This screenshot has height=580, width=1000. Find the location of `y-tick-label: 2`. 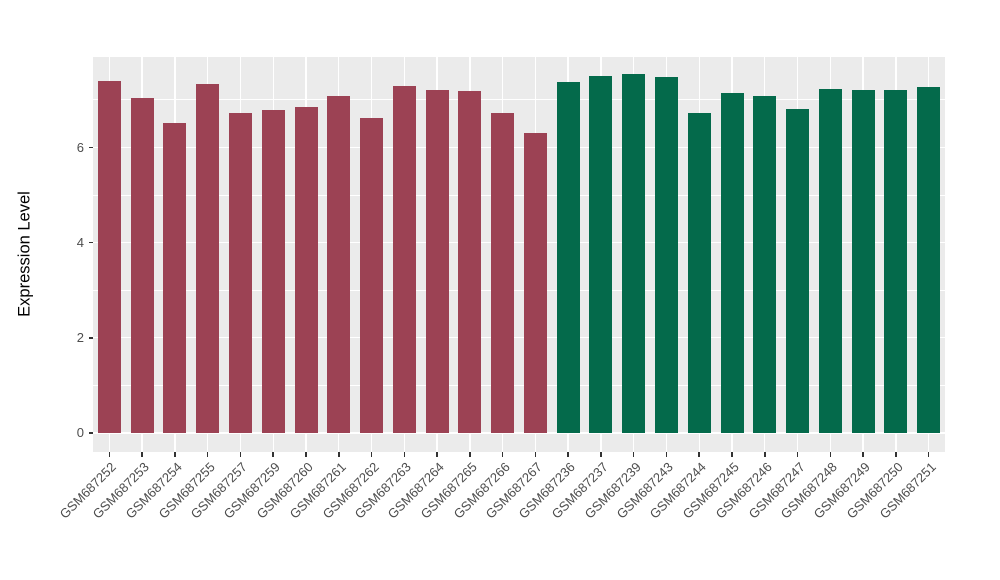

y-tick-label: 2 is located at coordinates (80, 338).